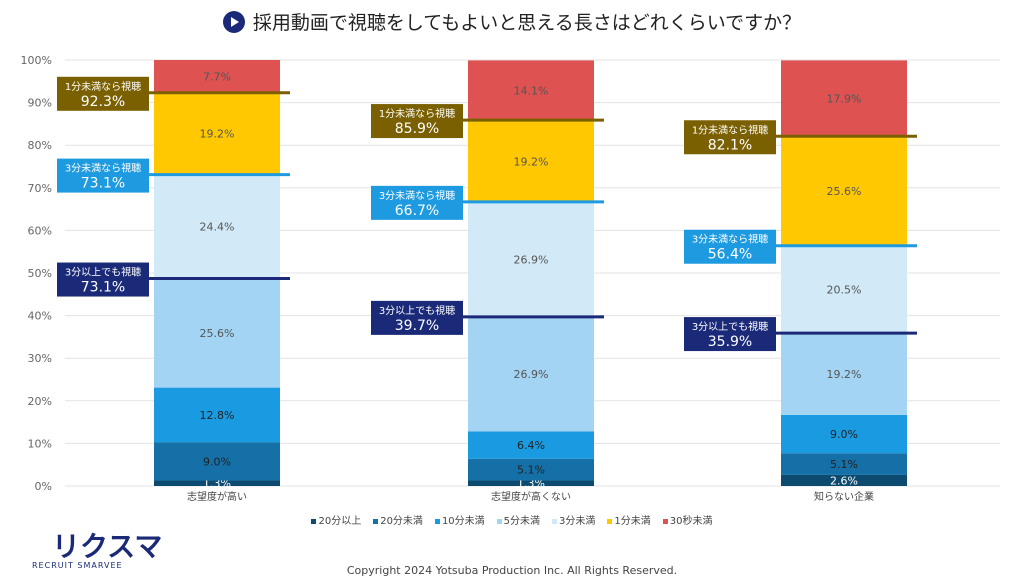 The width and height of the screenshot is (1024, 577). What do you see at coordinates (40, 273) in the screenshot?
I see `y-tick-label: 50%` at bounding box center [40, 273].